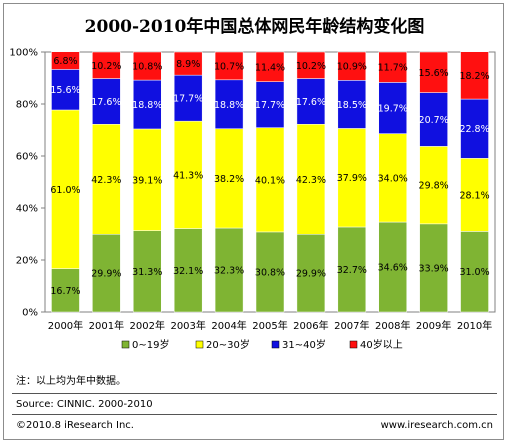 This screenshot has height=445, width=509. I want to click on data-label: 11.4%, so click(270, 67).